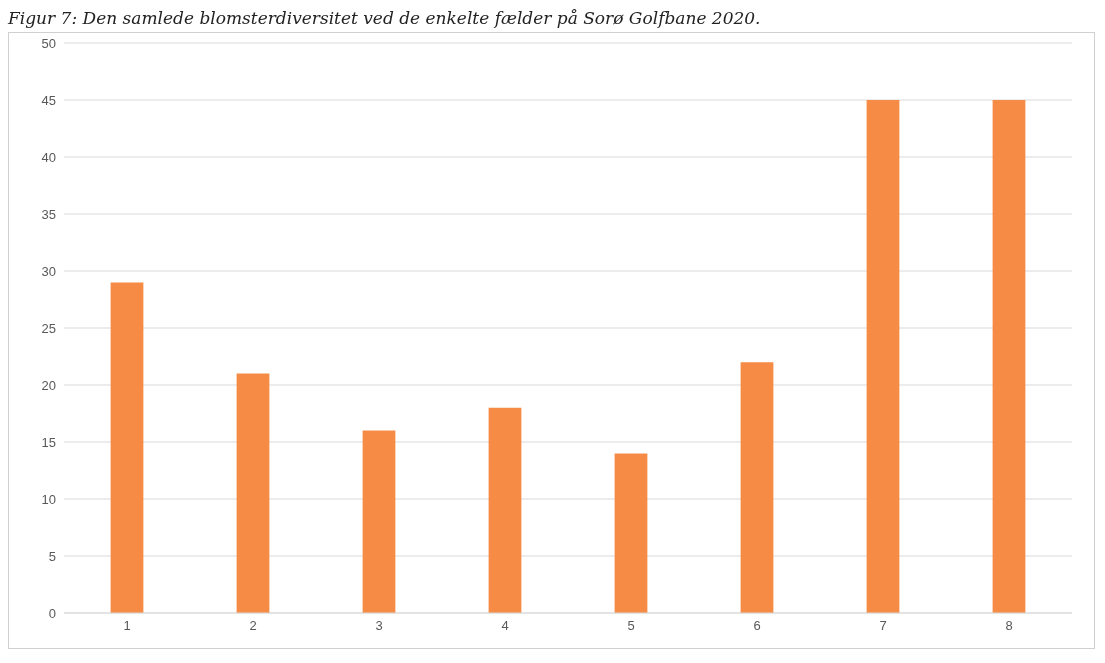  Describe the element at coordinates (631, 626) in the screenshot. I see `x-tick-label: 5` at that location.